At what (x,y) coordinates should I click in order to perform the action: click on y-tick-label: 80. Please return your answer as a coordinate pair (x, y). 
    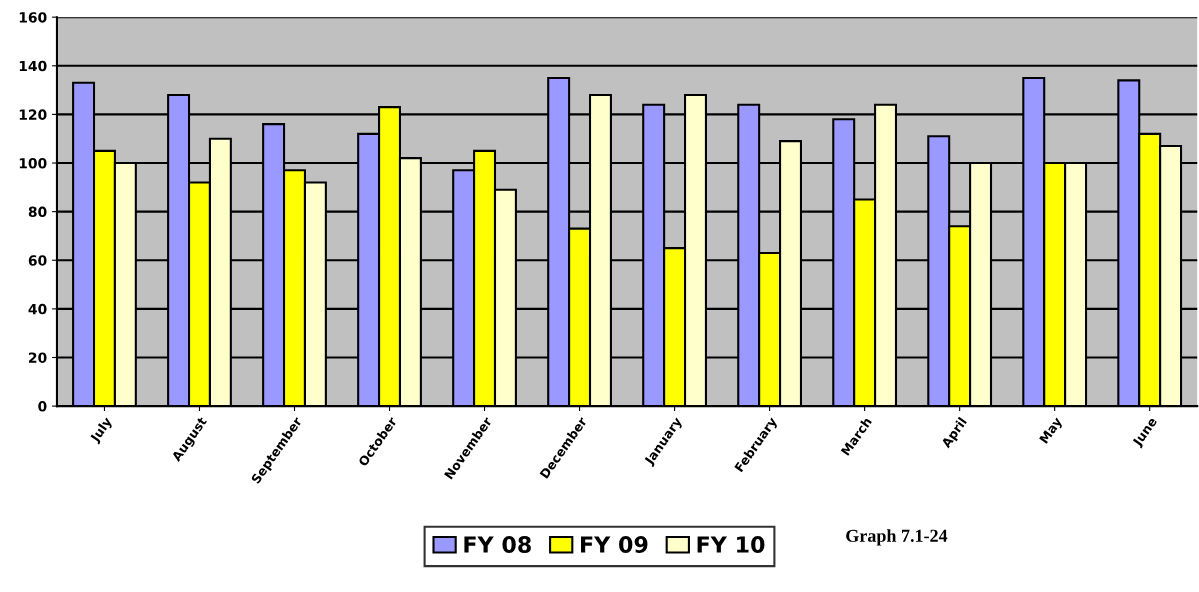
    Looking at the image, I should click on (37, 212).